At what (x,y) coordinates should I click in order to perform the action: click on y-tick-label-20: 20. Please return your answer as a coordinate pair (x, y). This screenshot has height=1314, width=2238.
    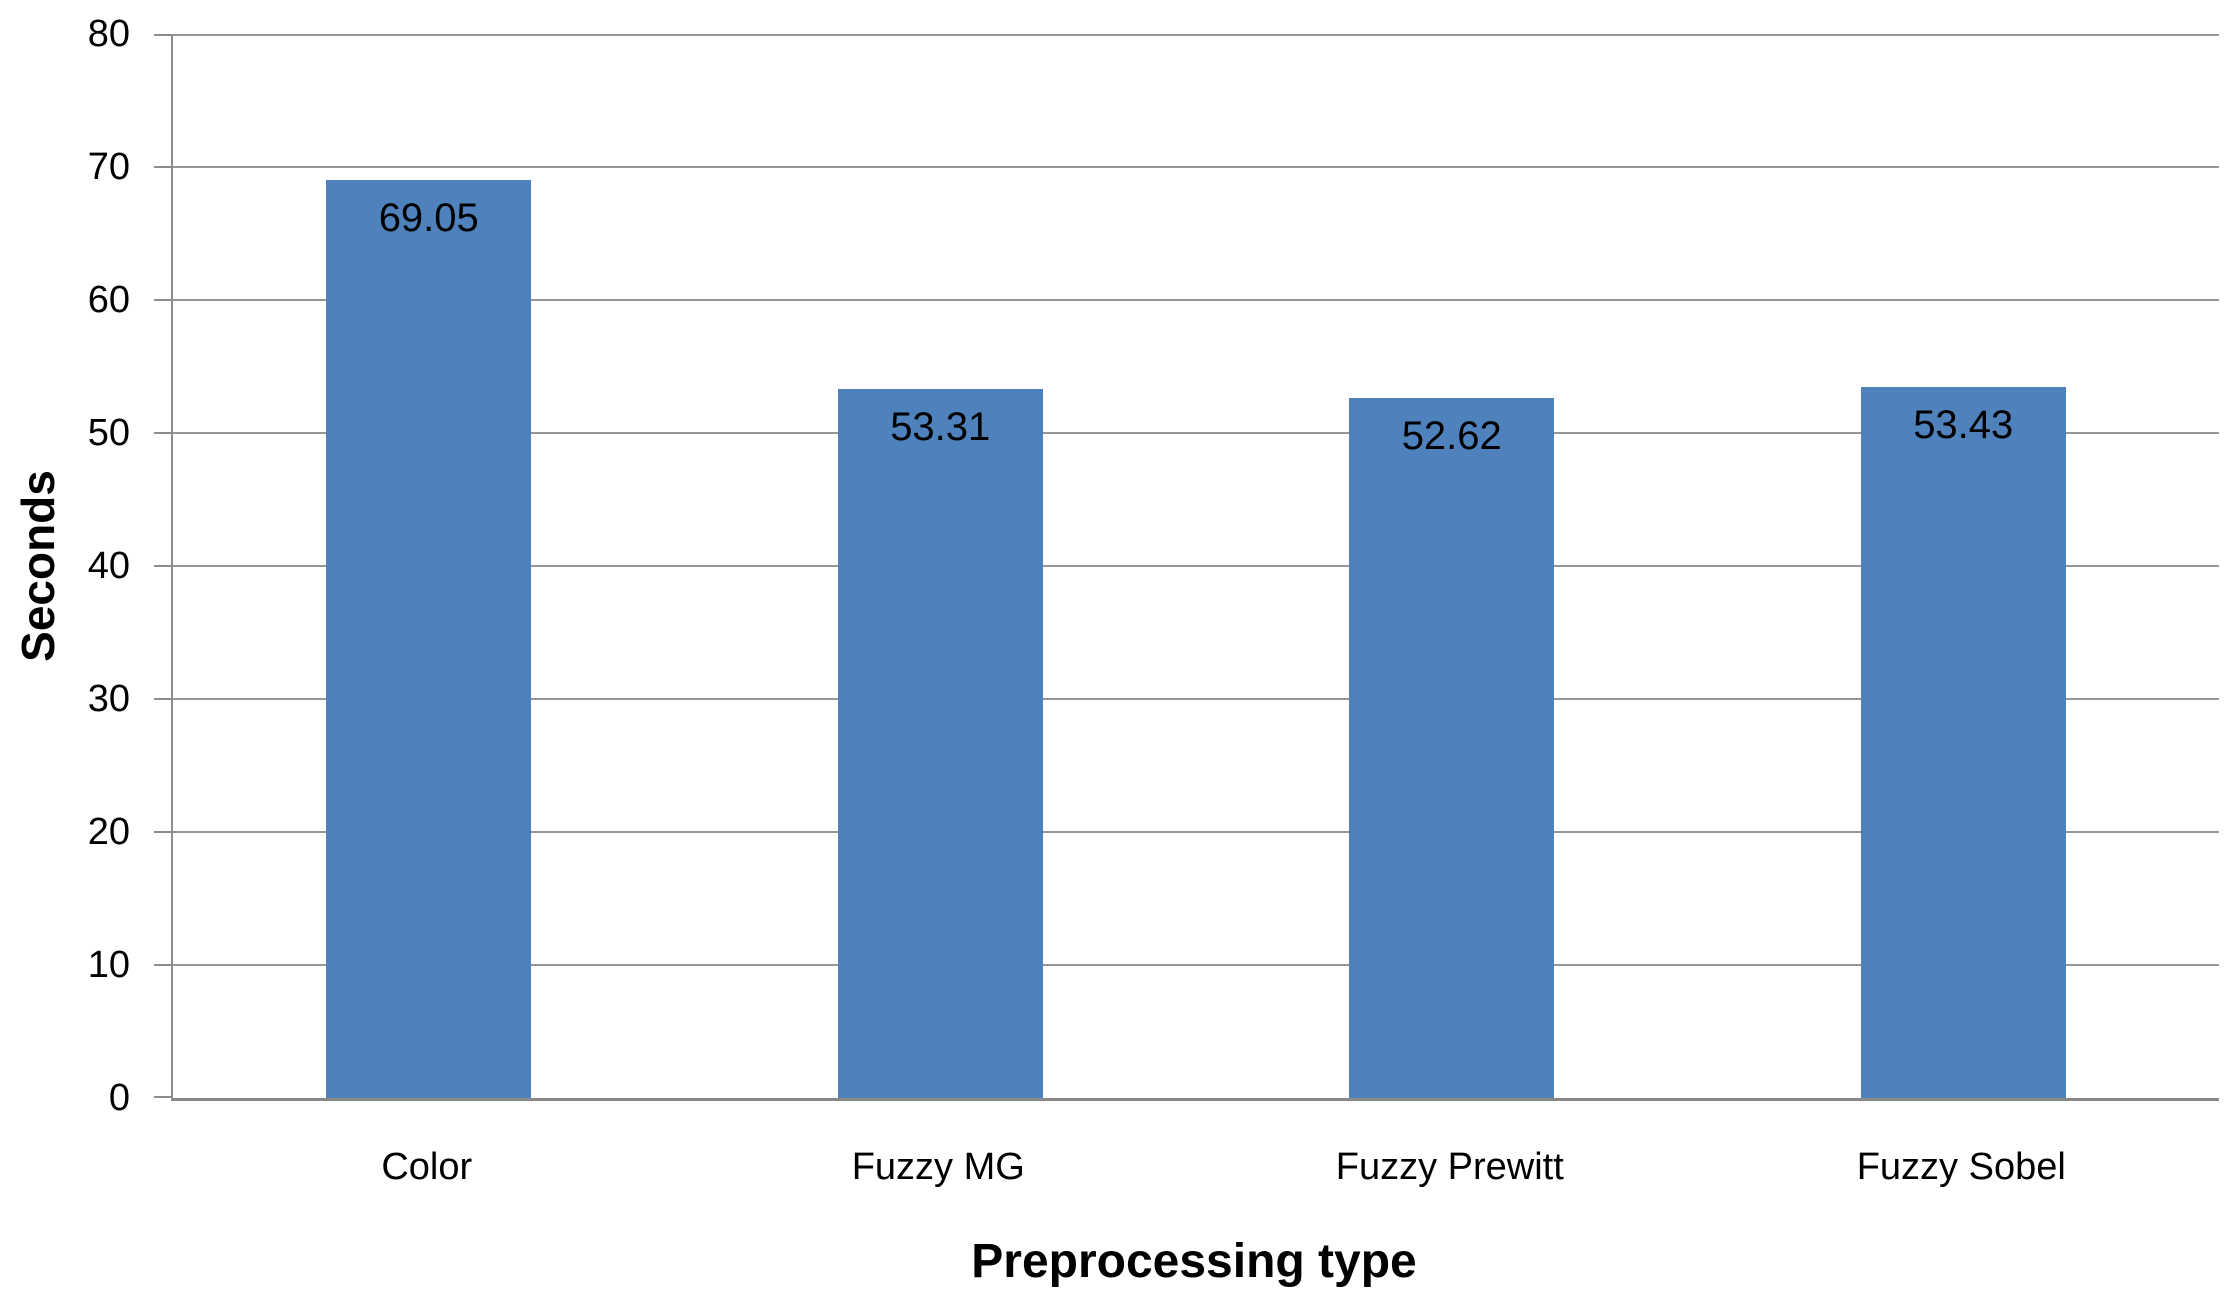
    Looking at the image, I should click on (108, 832).